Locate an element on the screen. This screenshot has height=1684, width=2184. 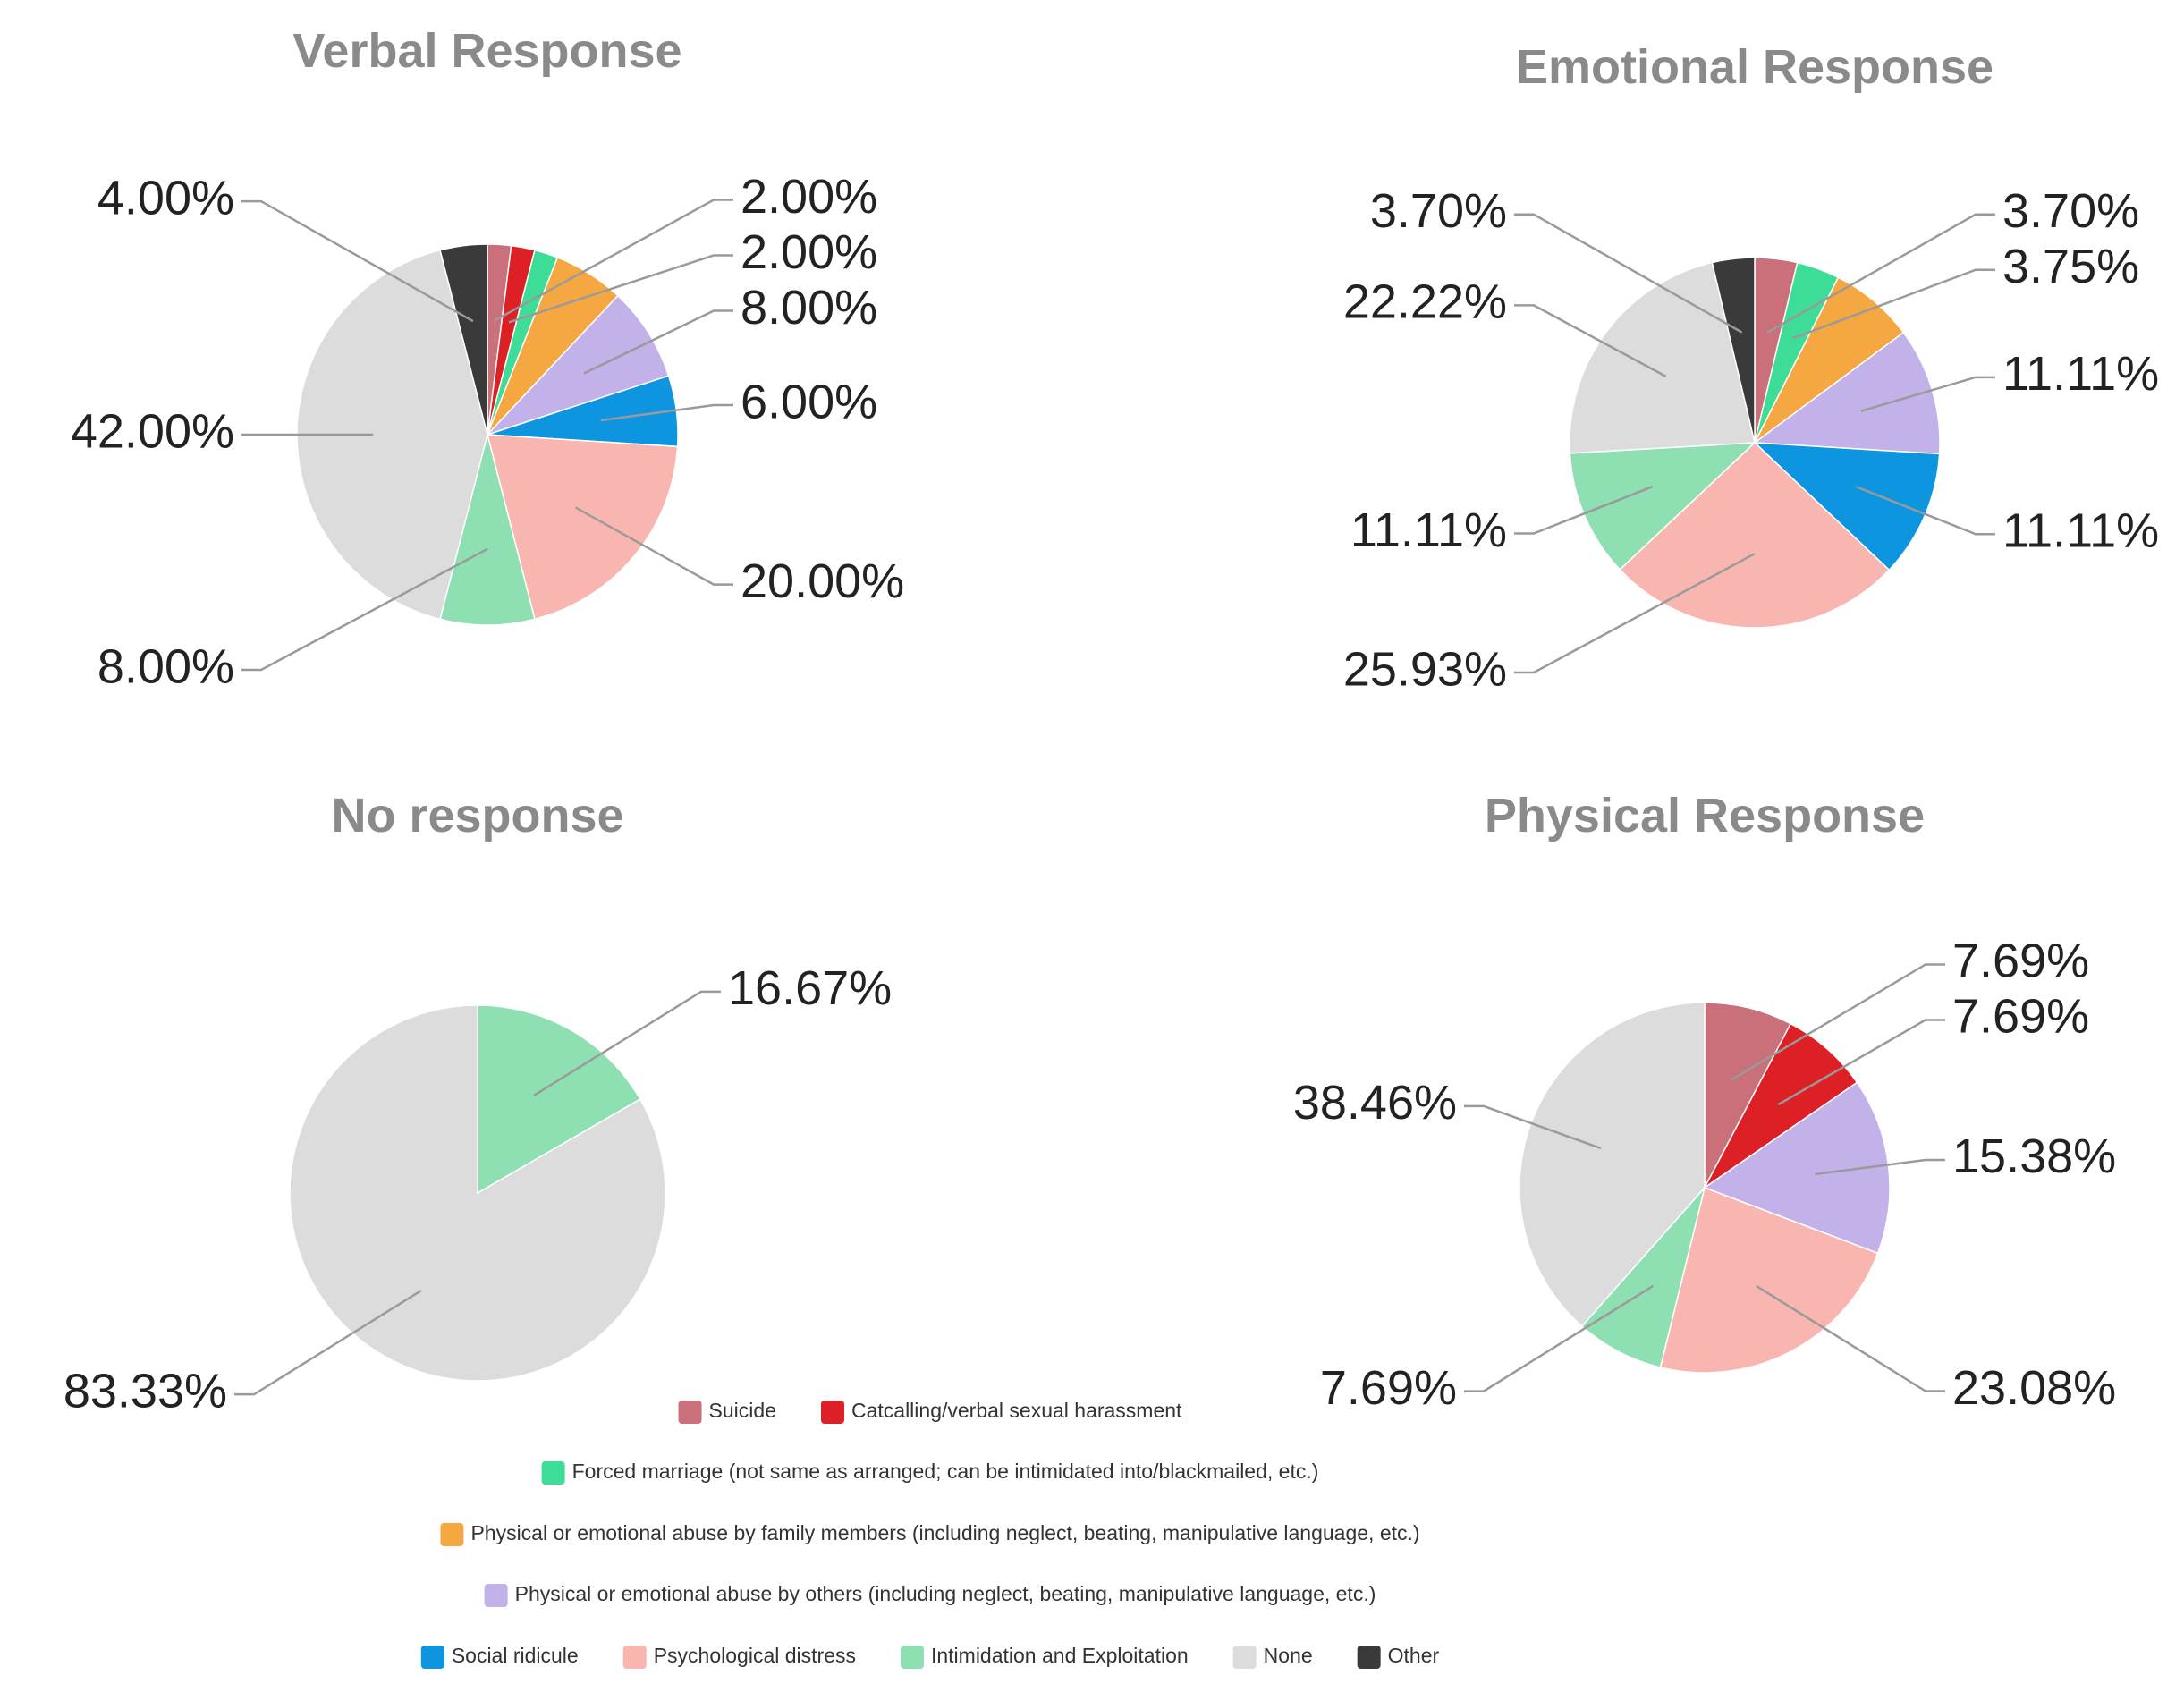
data-label: 23.08% is located at coordinates (2034, 1388).